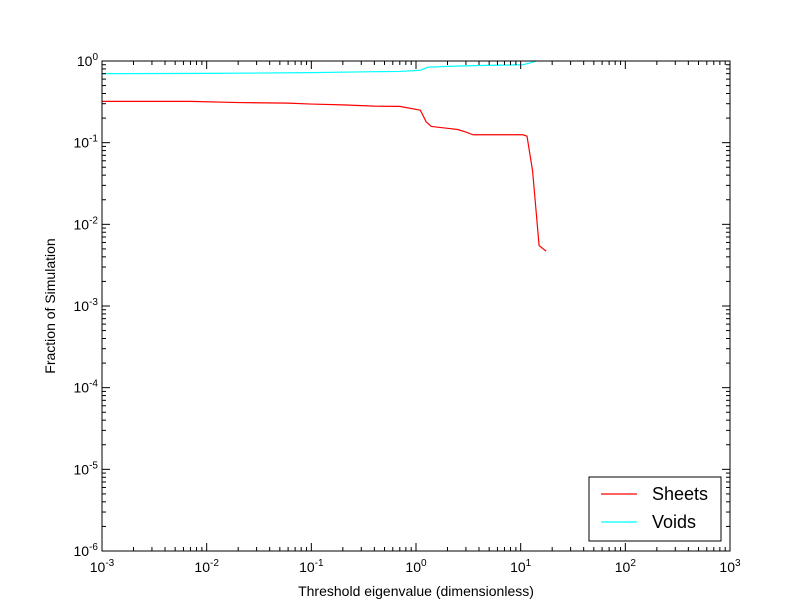 Image resolution: width=812 pixels, height=612 pixels. What do you see at coordinates (86, 468) in the screenshot?
I see `y-tick-label: 10⁻⁵` at bounding box center [86, 468].